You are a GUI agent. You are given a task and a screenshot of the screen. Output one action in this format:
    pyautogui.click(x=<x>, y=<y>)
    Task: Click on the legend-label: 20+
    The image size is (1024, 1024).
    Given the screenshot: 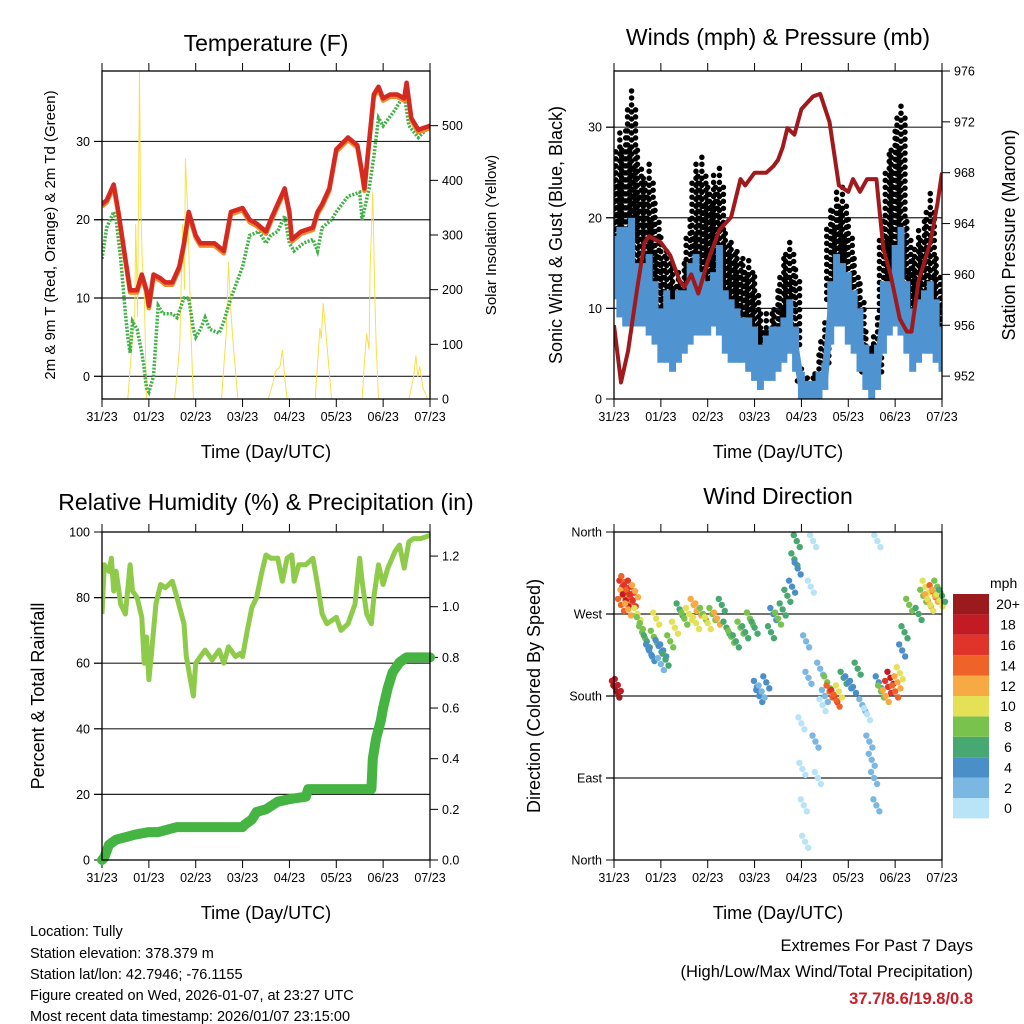 What is the action you would take?
    pyautogui.click(x=1008, y=604)
    